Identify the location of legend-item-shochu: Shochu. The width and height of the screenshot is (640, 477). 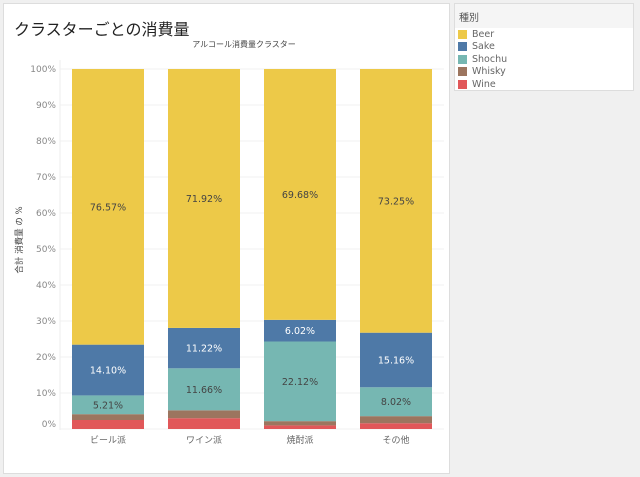
(544, 59).